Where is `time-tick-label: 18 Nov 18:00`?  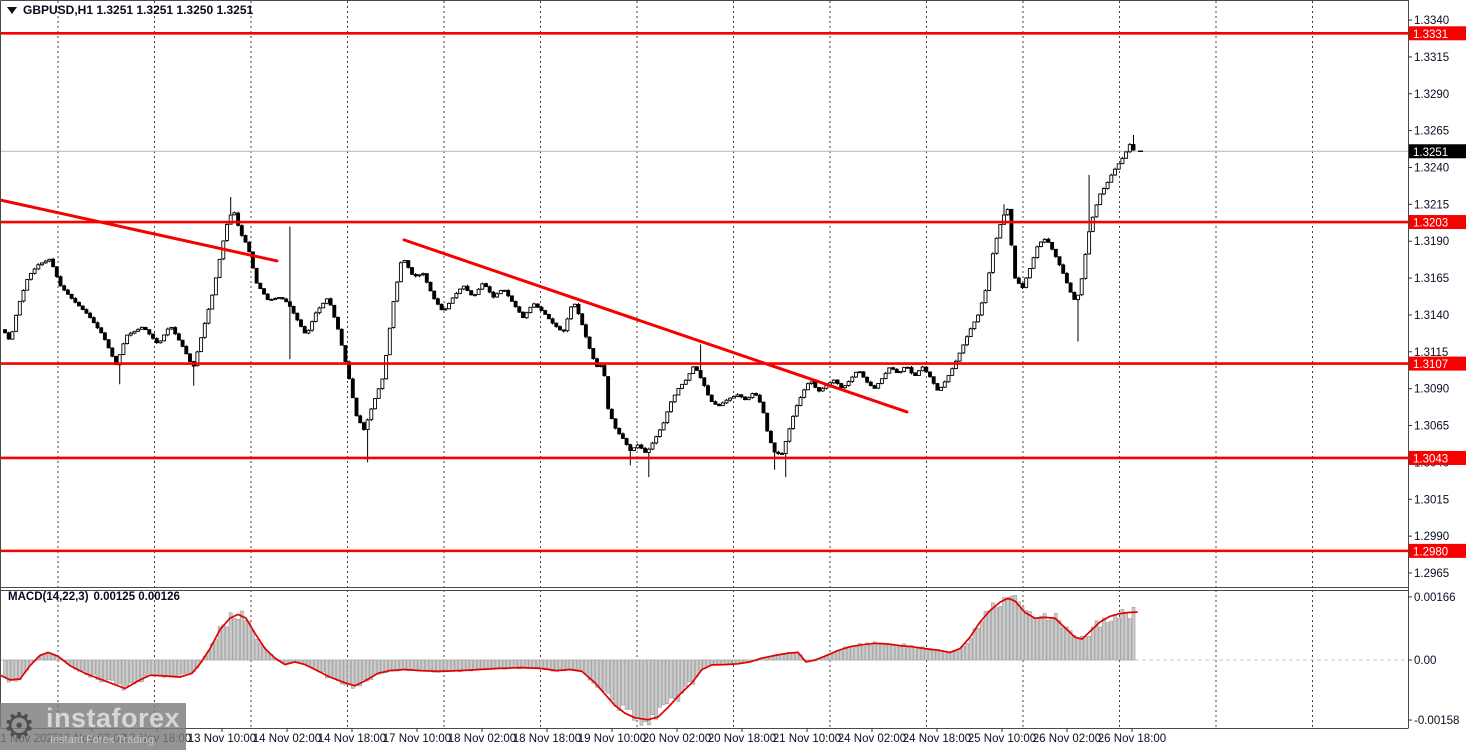 time-tick-label: 18 Nov 18:00 is located at coordinates (547, 739).